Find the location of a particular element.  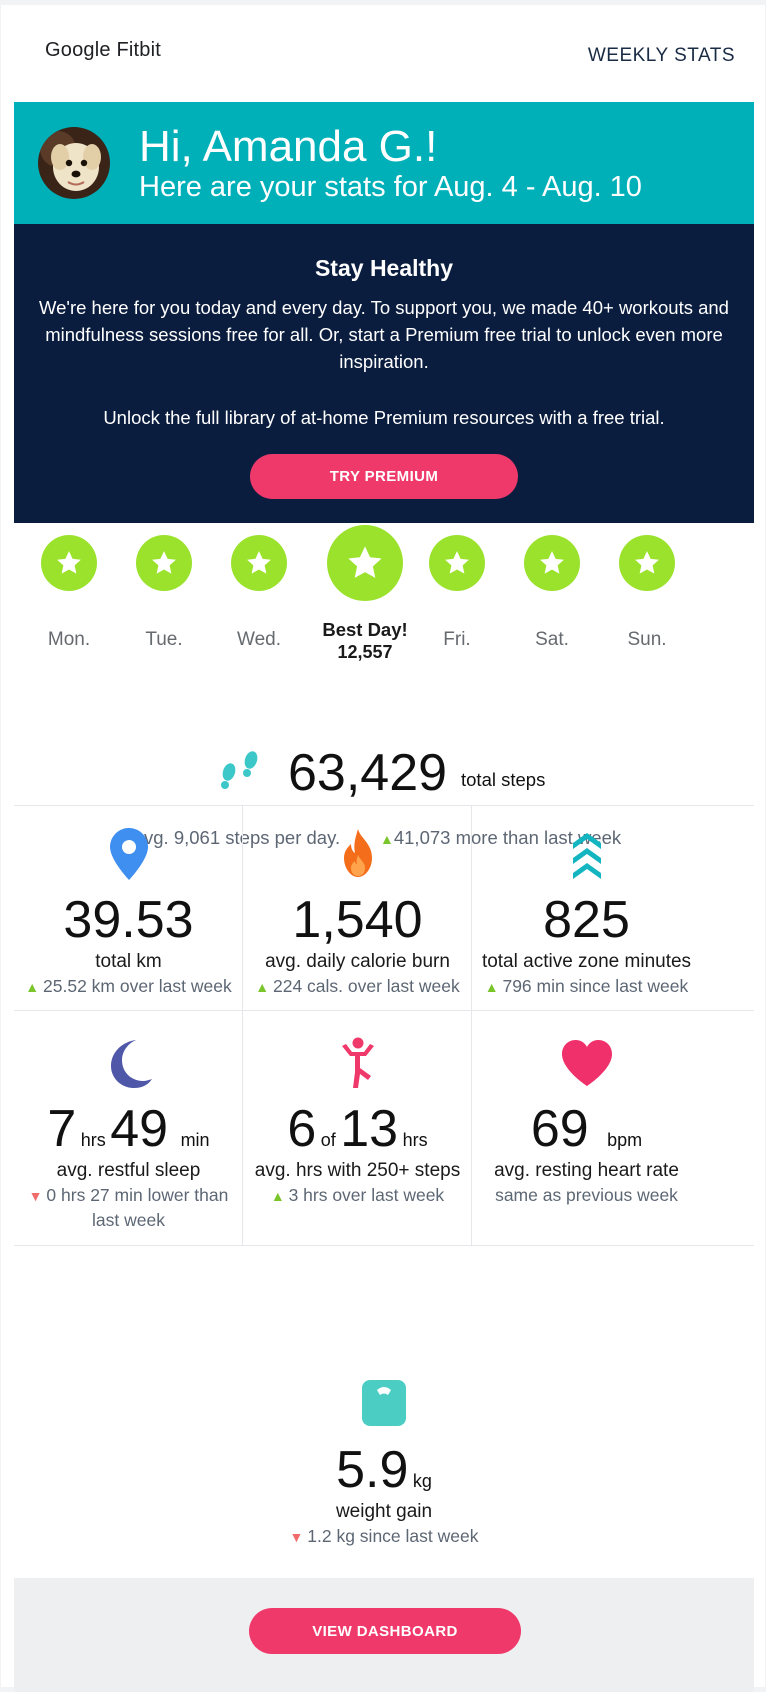

day-tue: Tue. is located at coordinates (164, 593).